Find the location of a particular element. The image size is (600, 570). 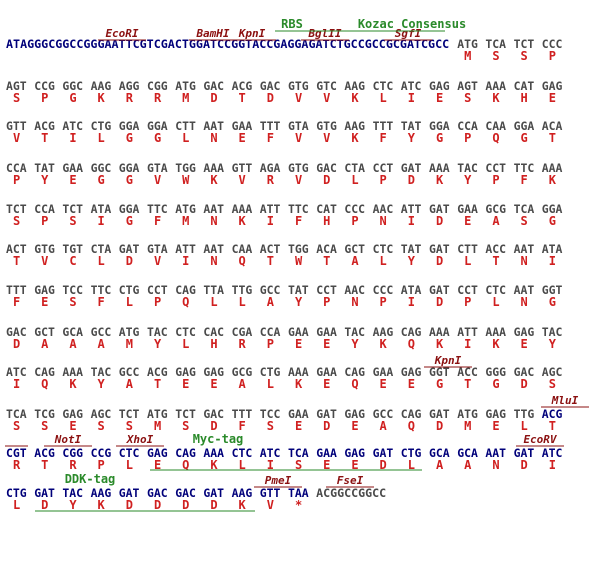

amino-acid: M is located at coordinates (467, 56).